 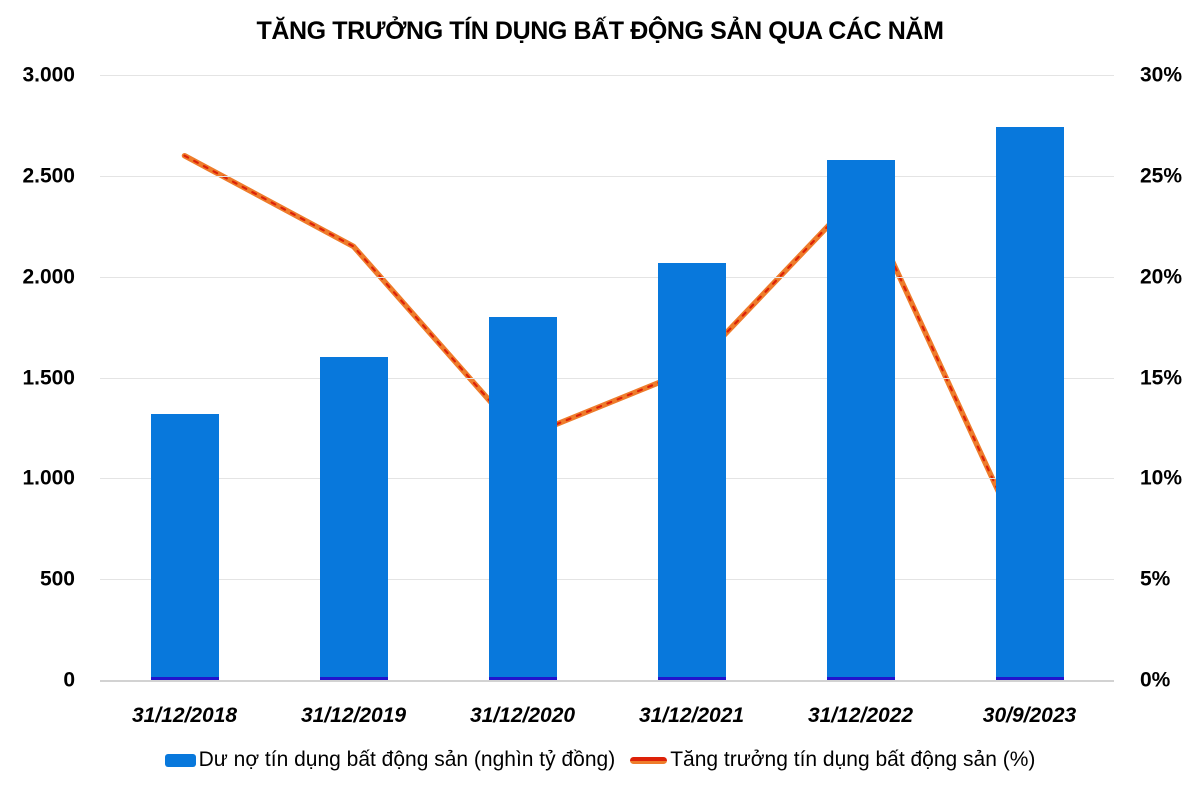 What do you see at coordinates (353, 715) in the screenshot?
I see `x-axis-label: 31/12/2019` at bounding box center [353, 715].